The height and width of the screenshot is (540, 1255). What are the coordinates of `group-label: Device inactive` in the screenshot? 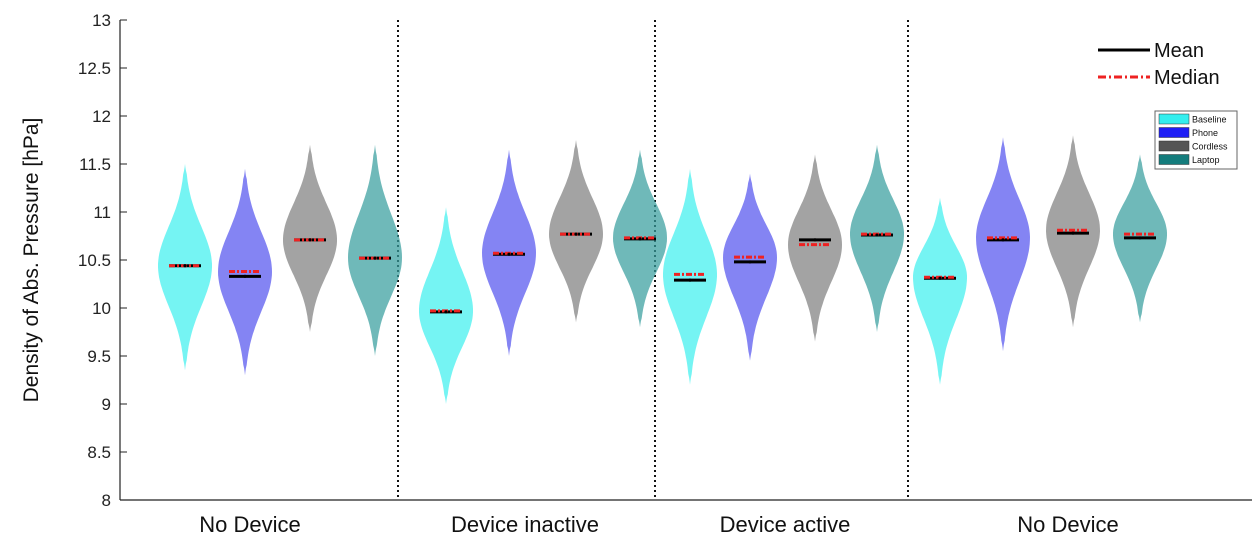 It's located at (525, 524).